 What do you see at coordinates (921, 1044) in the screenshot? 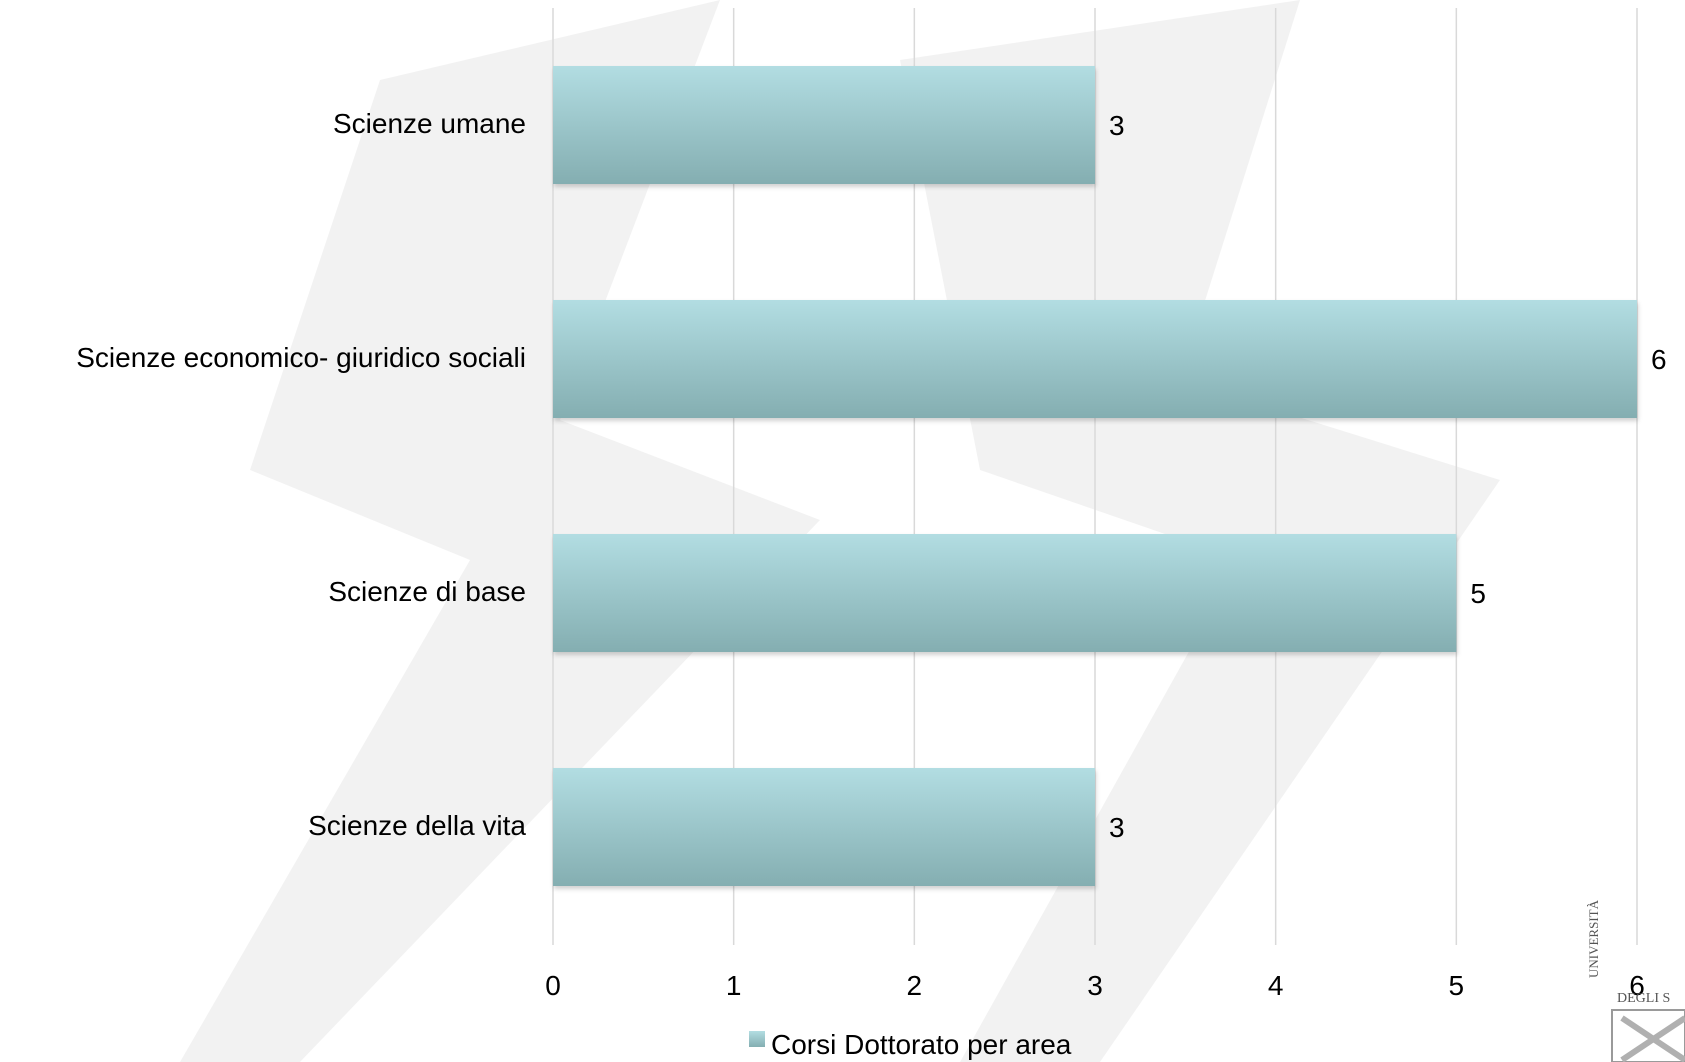
I see `legend-label: Corsi Dottorato per area` at bounding box center [921, 1044].